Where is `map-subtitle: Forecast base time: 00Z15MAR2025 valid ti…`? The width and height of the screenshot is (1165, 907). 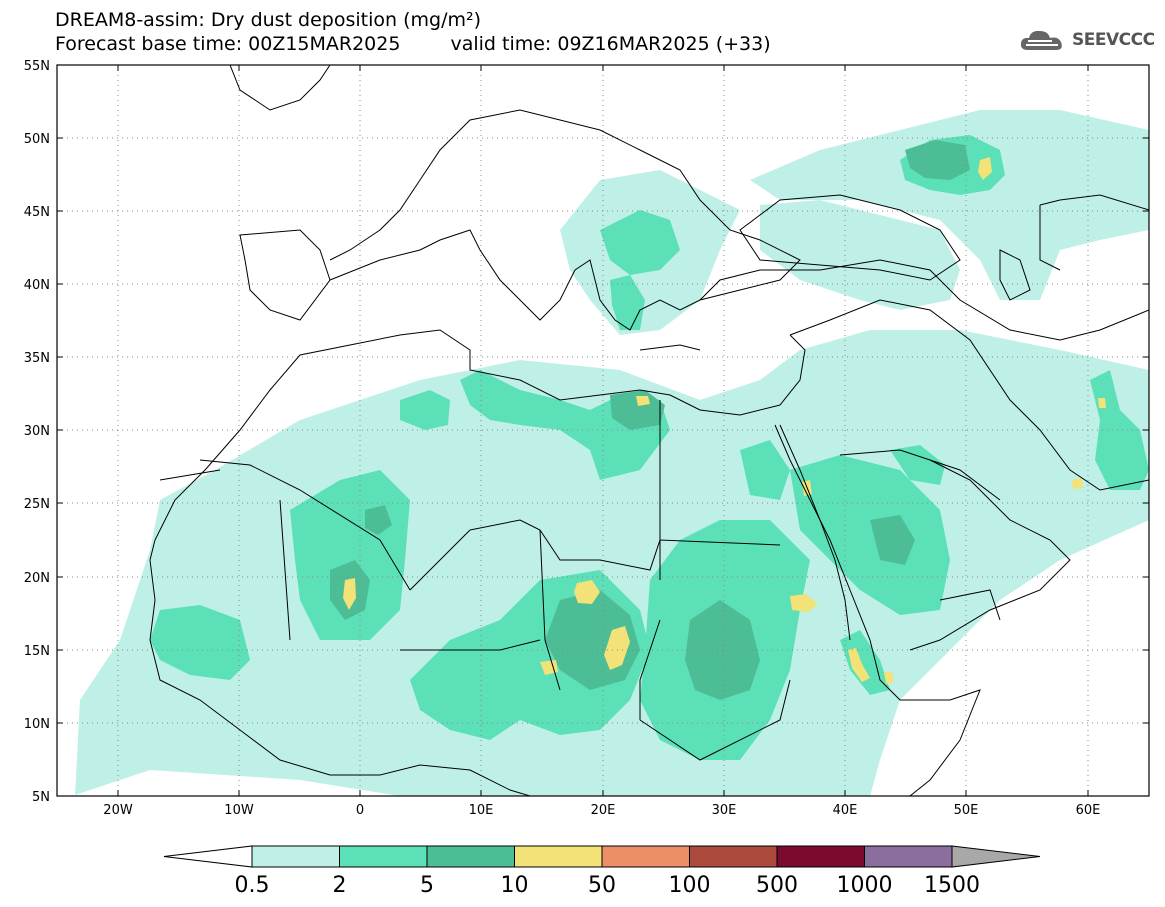 map-subtitle: Forecast base time: 00Z15MAR2025 valid ti… is located at coordinates (413, 44).